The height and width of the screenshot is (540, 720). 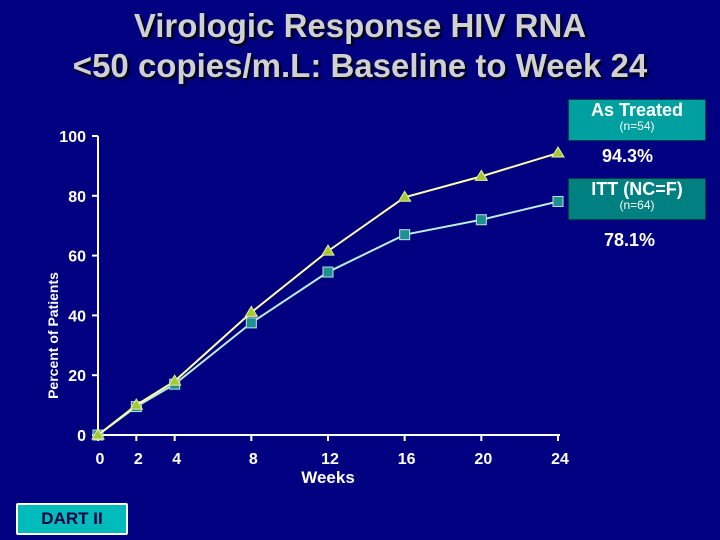 I want to click on x-tick-label: 24, so click(x=560, y=459).